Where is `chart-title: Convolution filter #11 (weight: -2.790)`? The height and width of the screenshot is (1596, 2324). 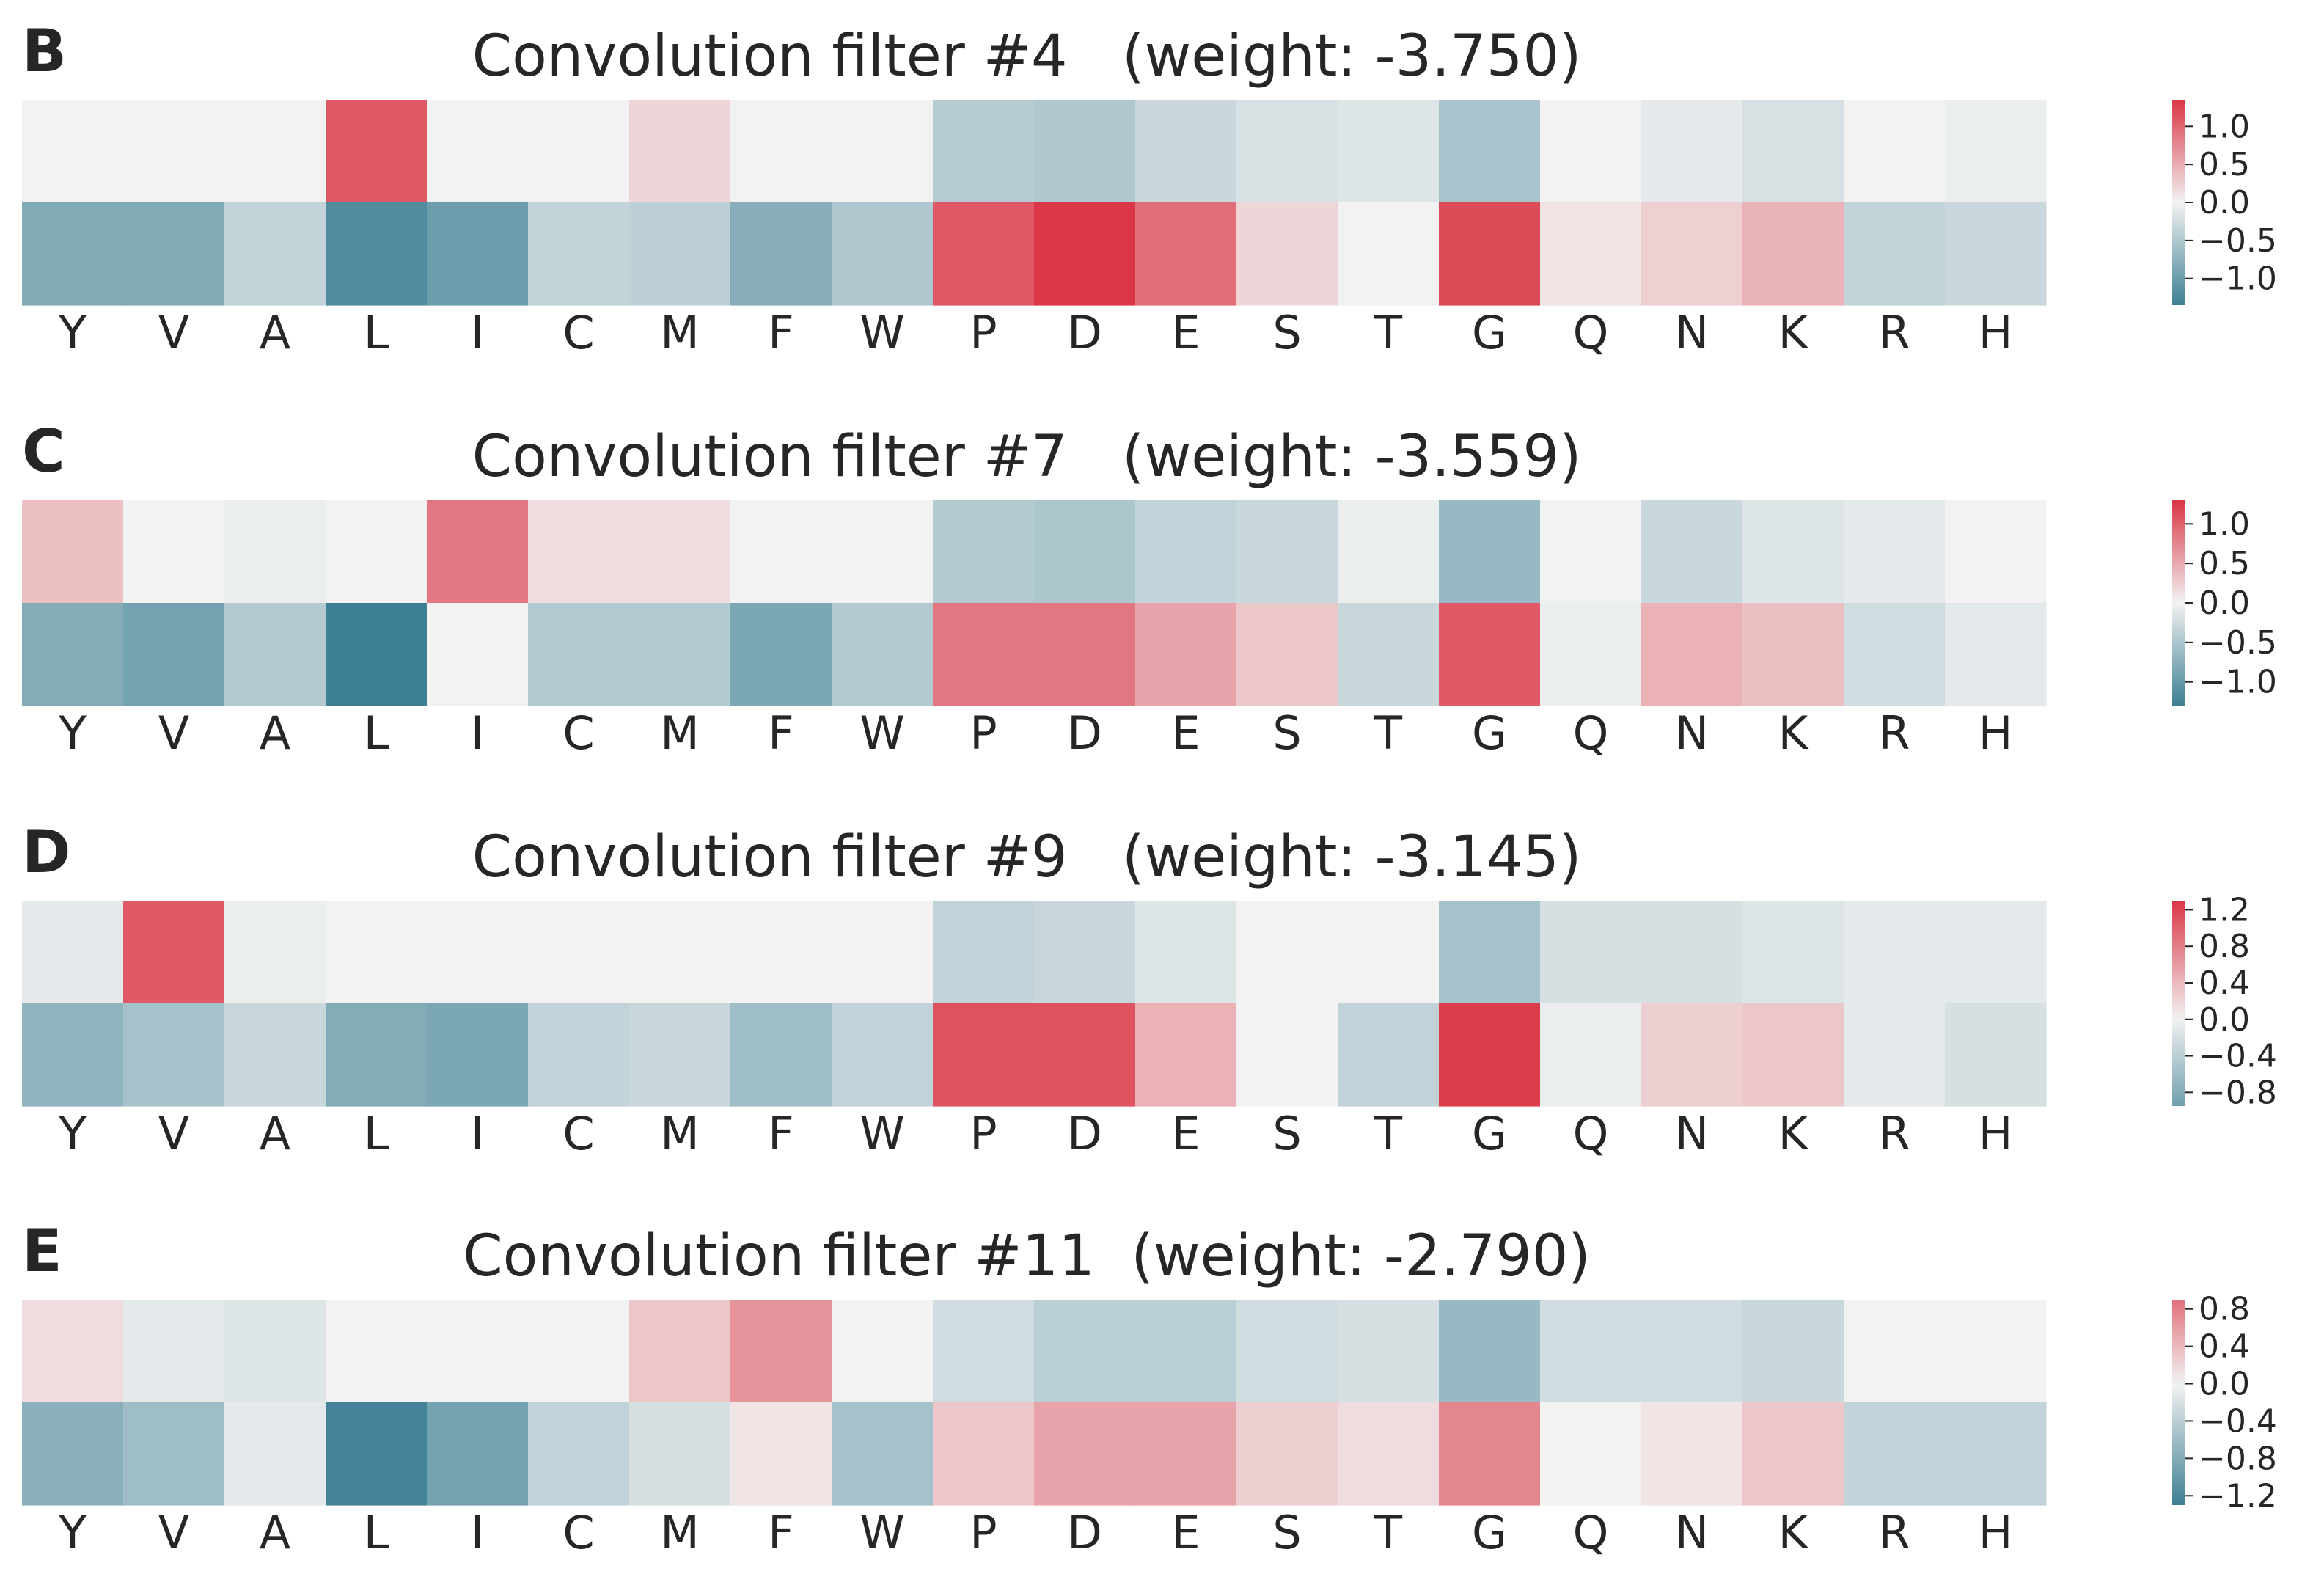 chart-title: Convolution filter #11 (weight: -2.790) is located at coordinates (1027, 1256).